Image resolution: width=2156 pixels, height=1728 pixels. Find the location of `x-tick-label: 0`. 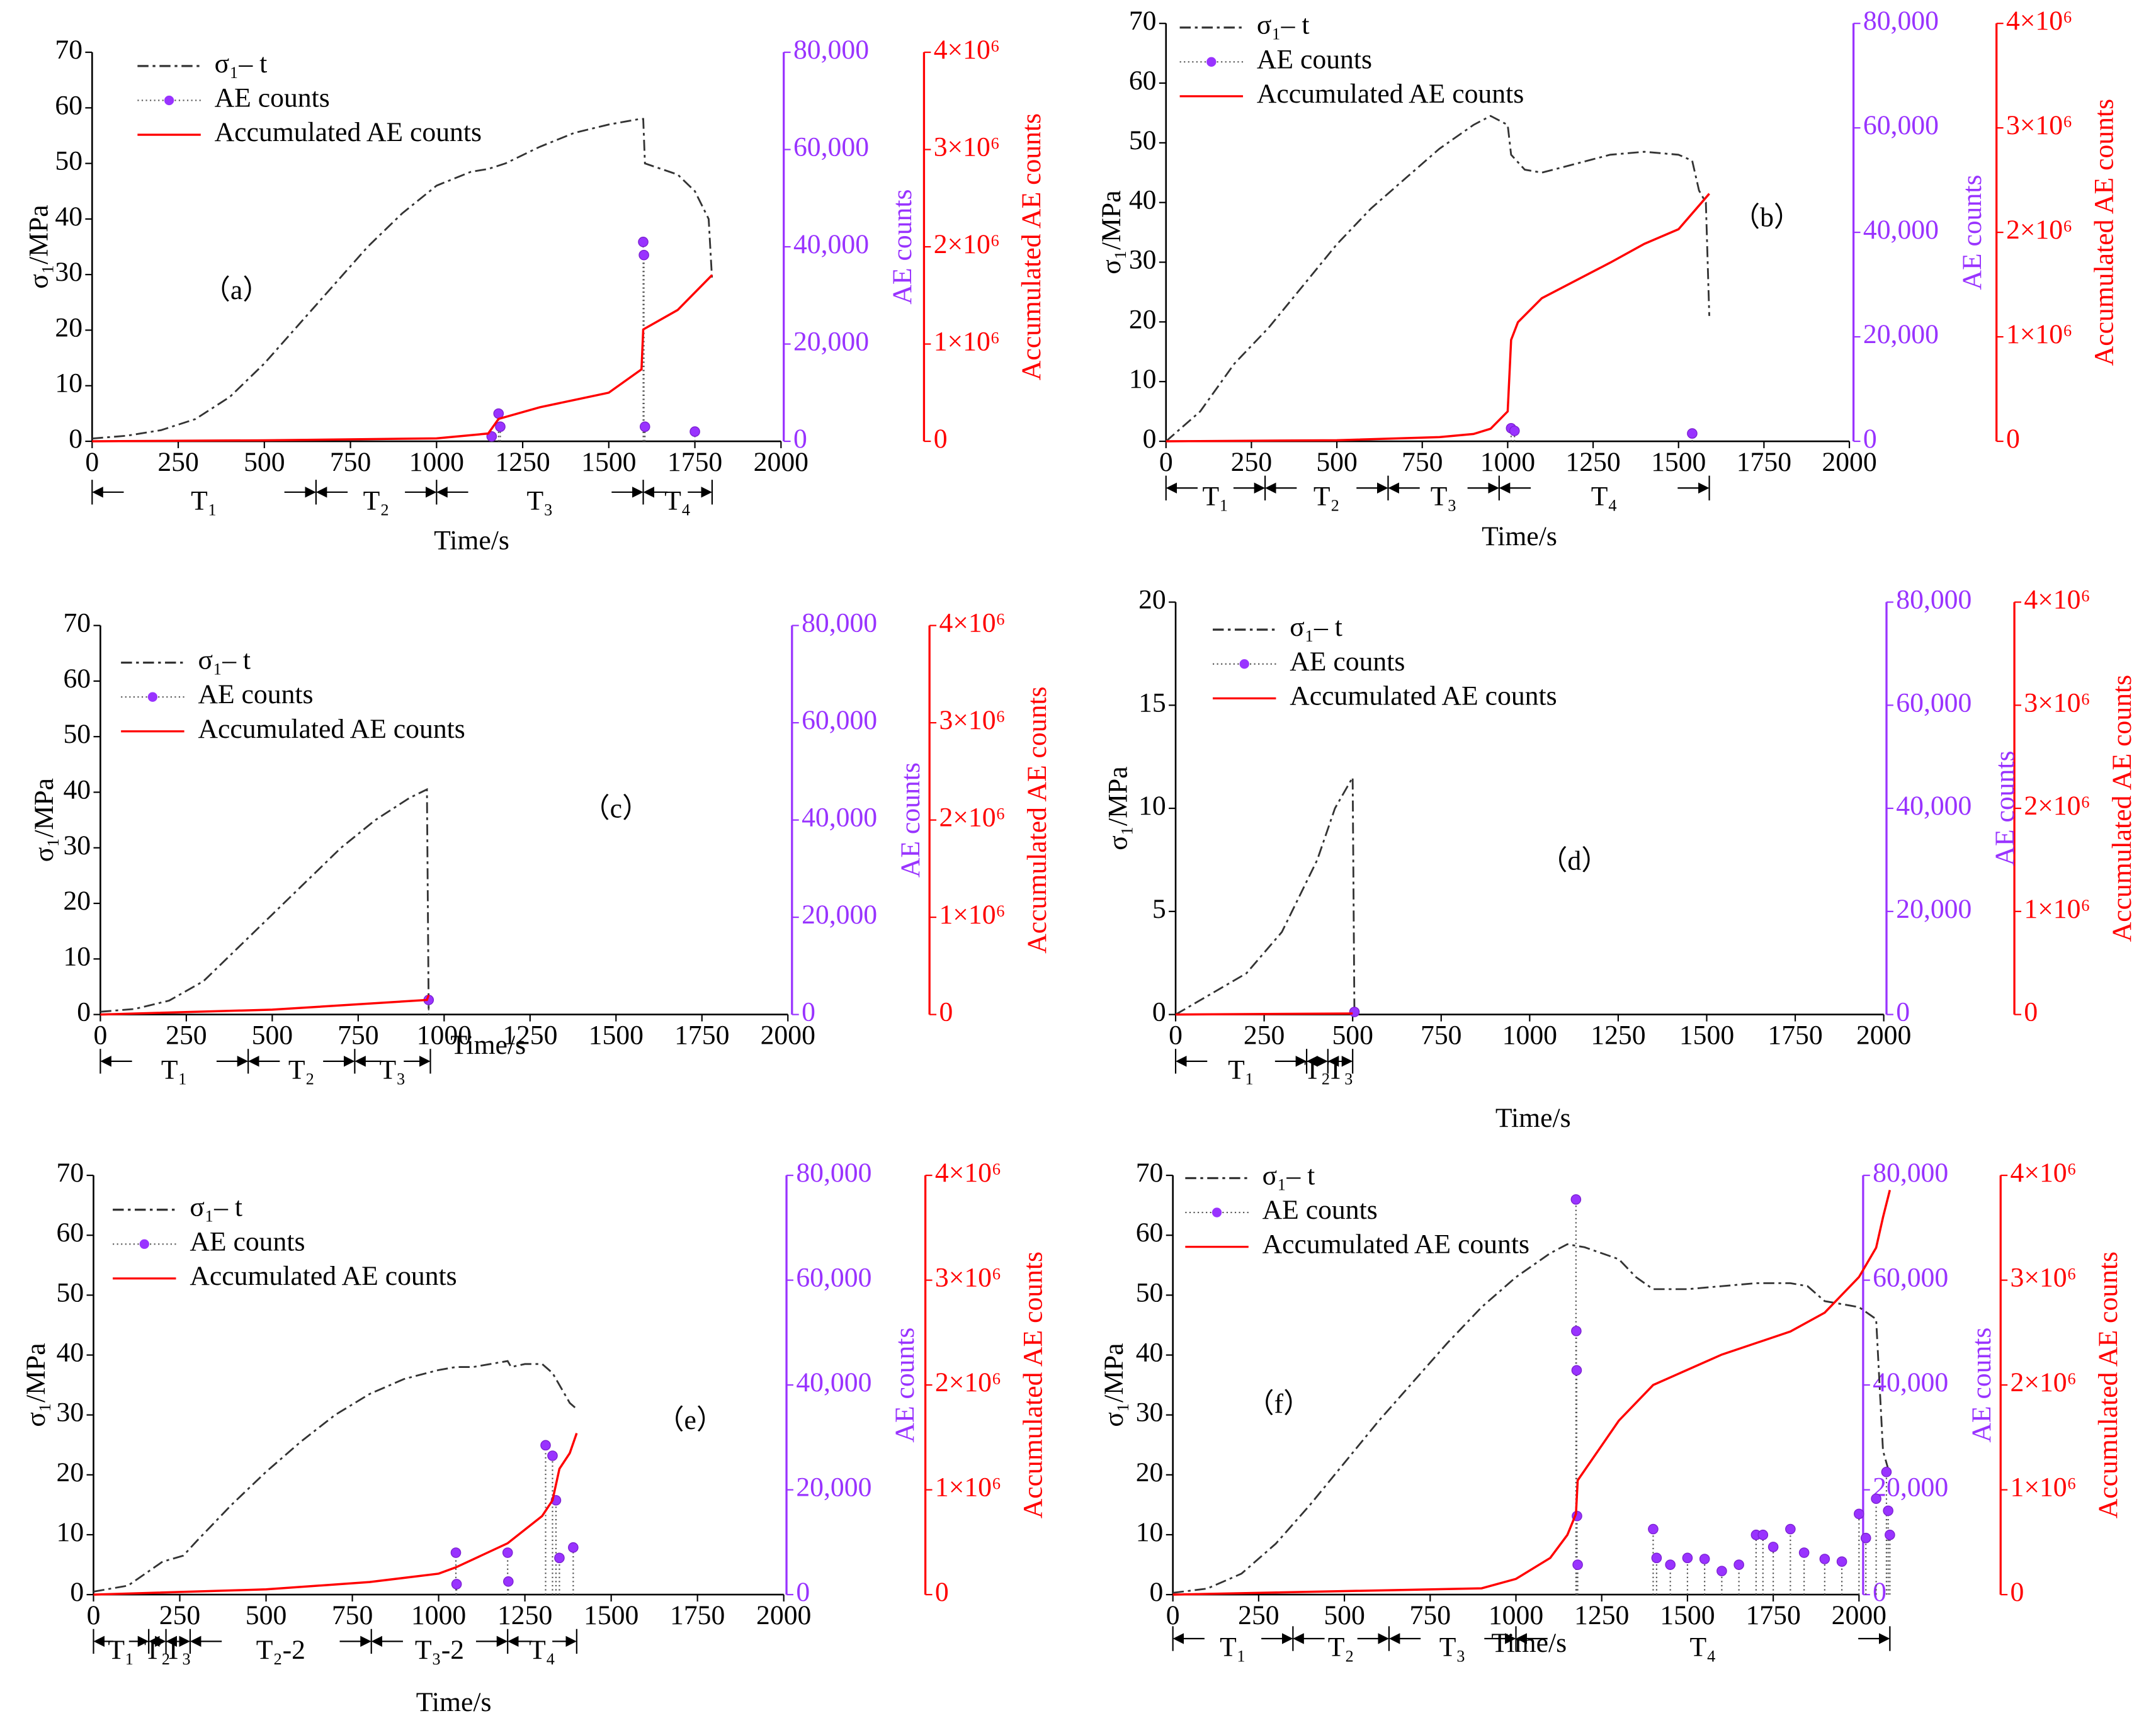

x-tick-label: 0 is located at coordinates (1173, 1615).